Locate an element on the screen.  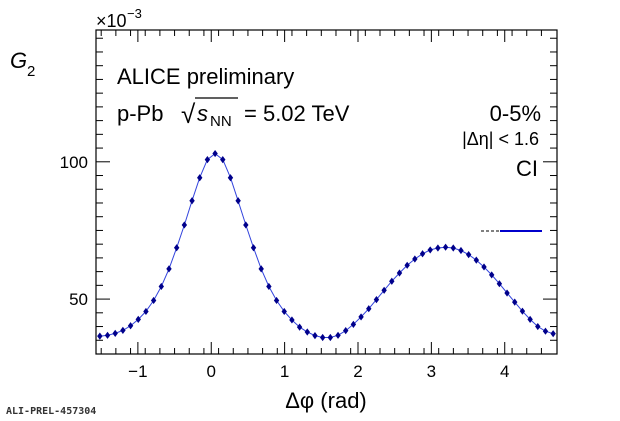
x-tick-label: 1 is located at coordinates (284, 371).